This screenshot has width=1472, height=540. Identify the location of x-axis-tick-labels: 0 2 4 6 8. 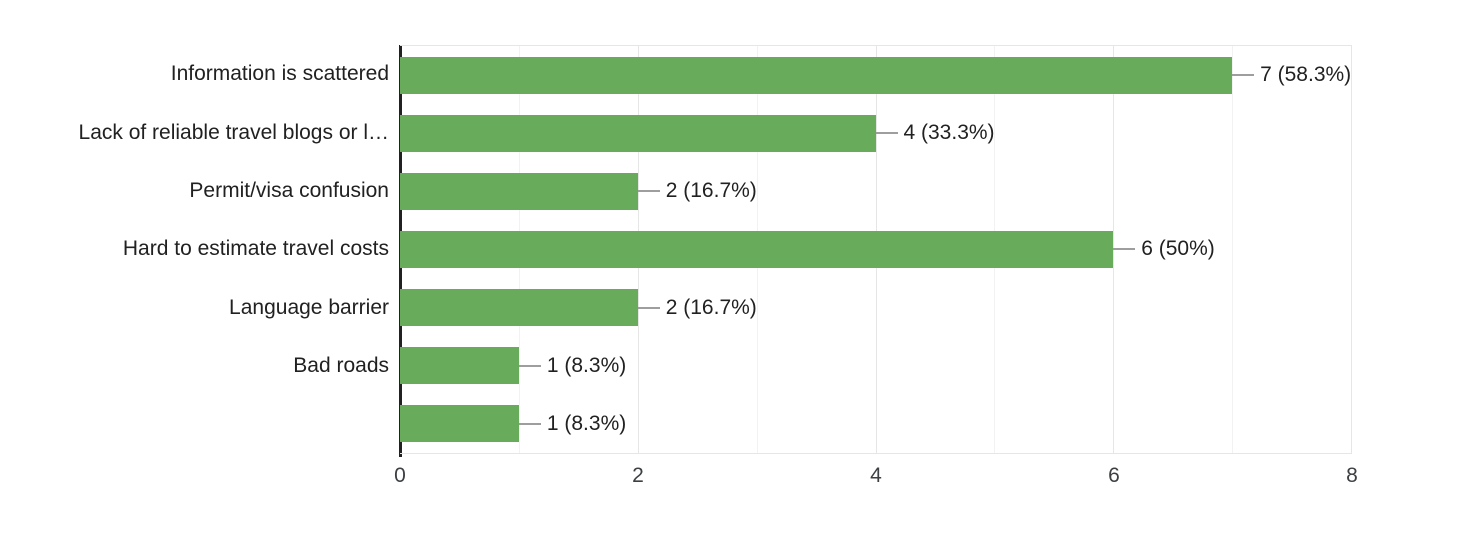
(876, 478).